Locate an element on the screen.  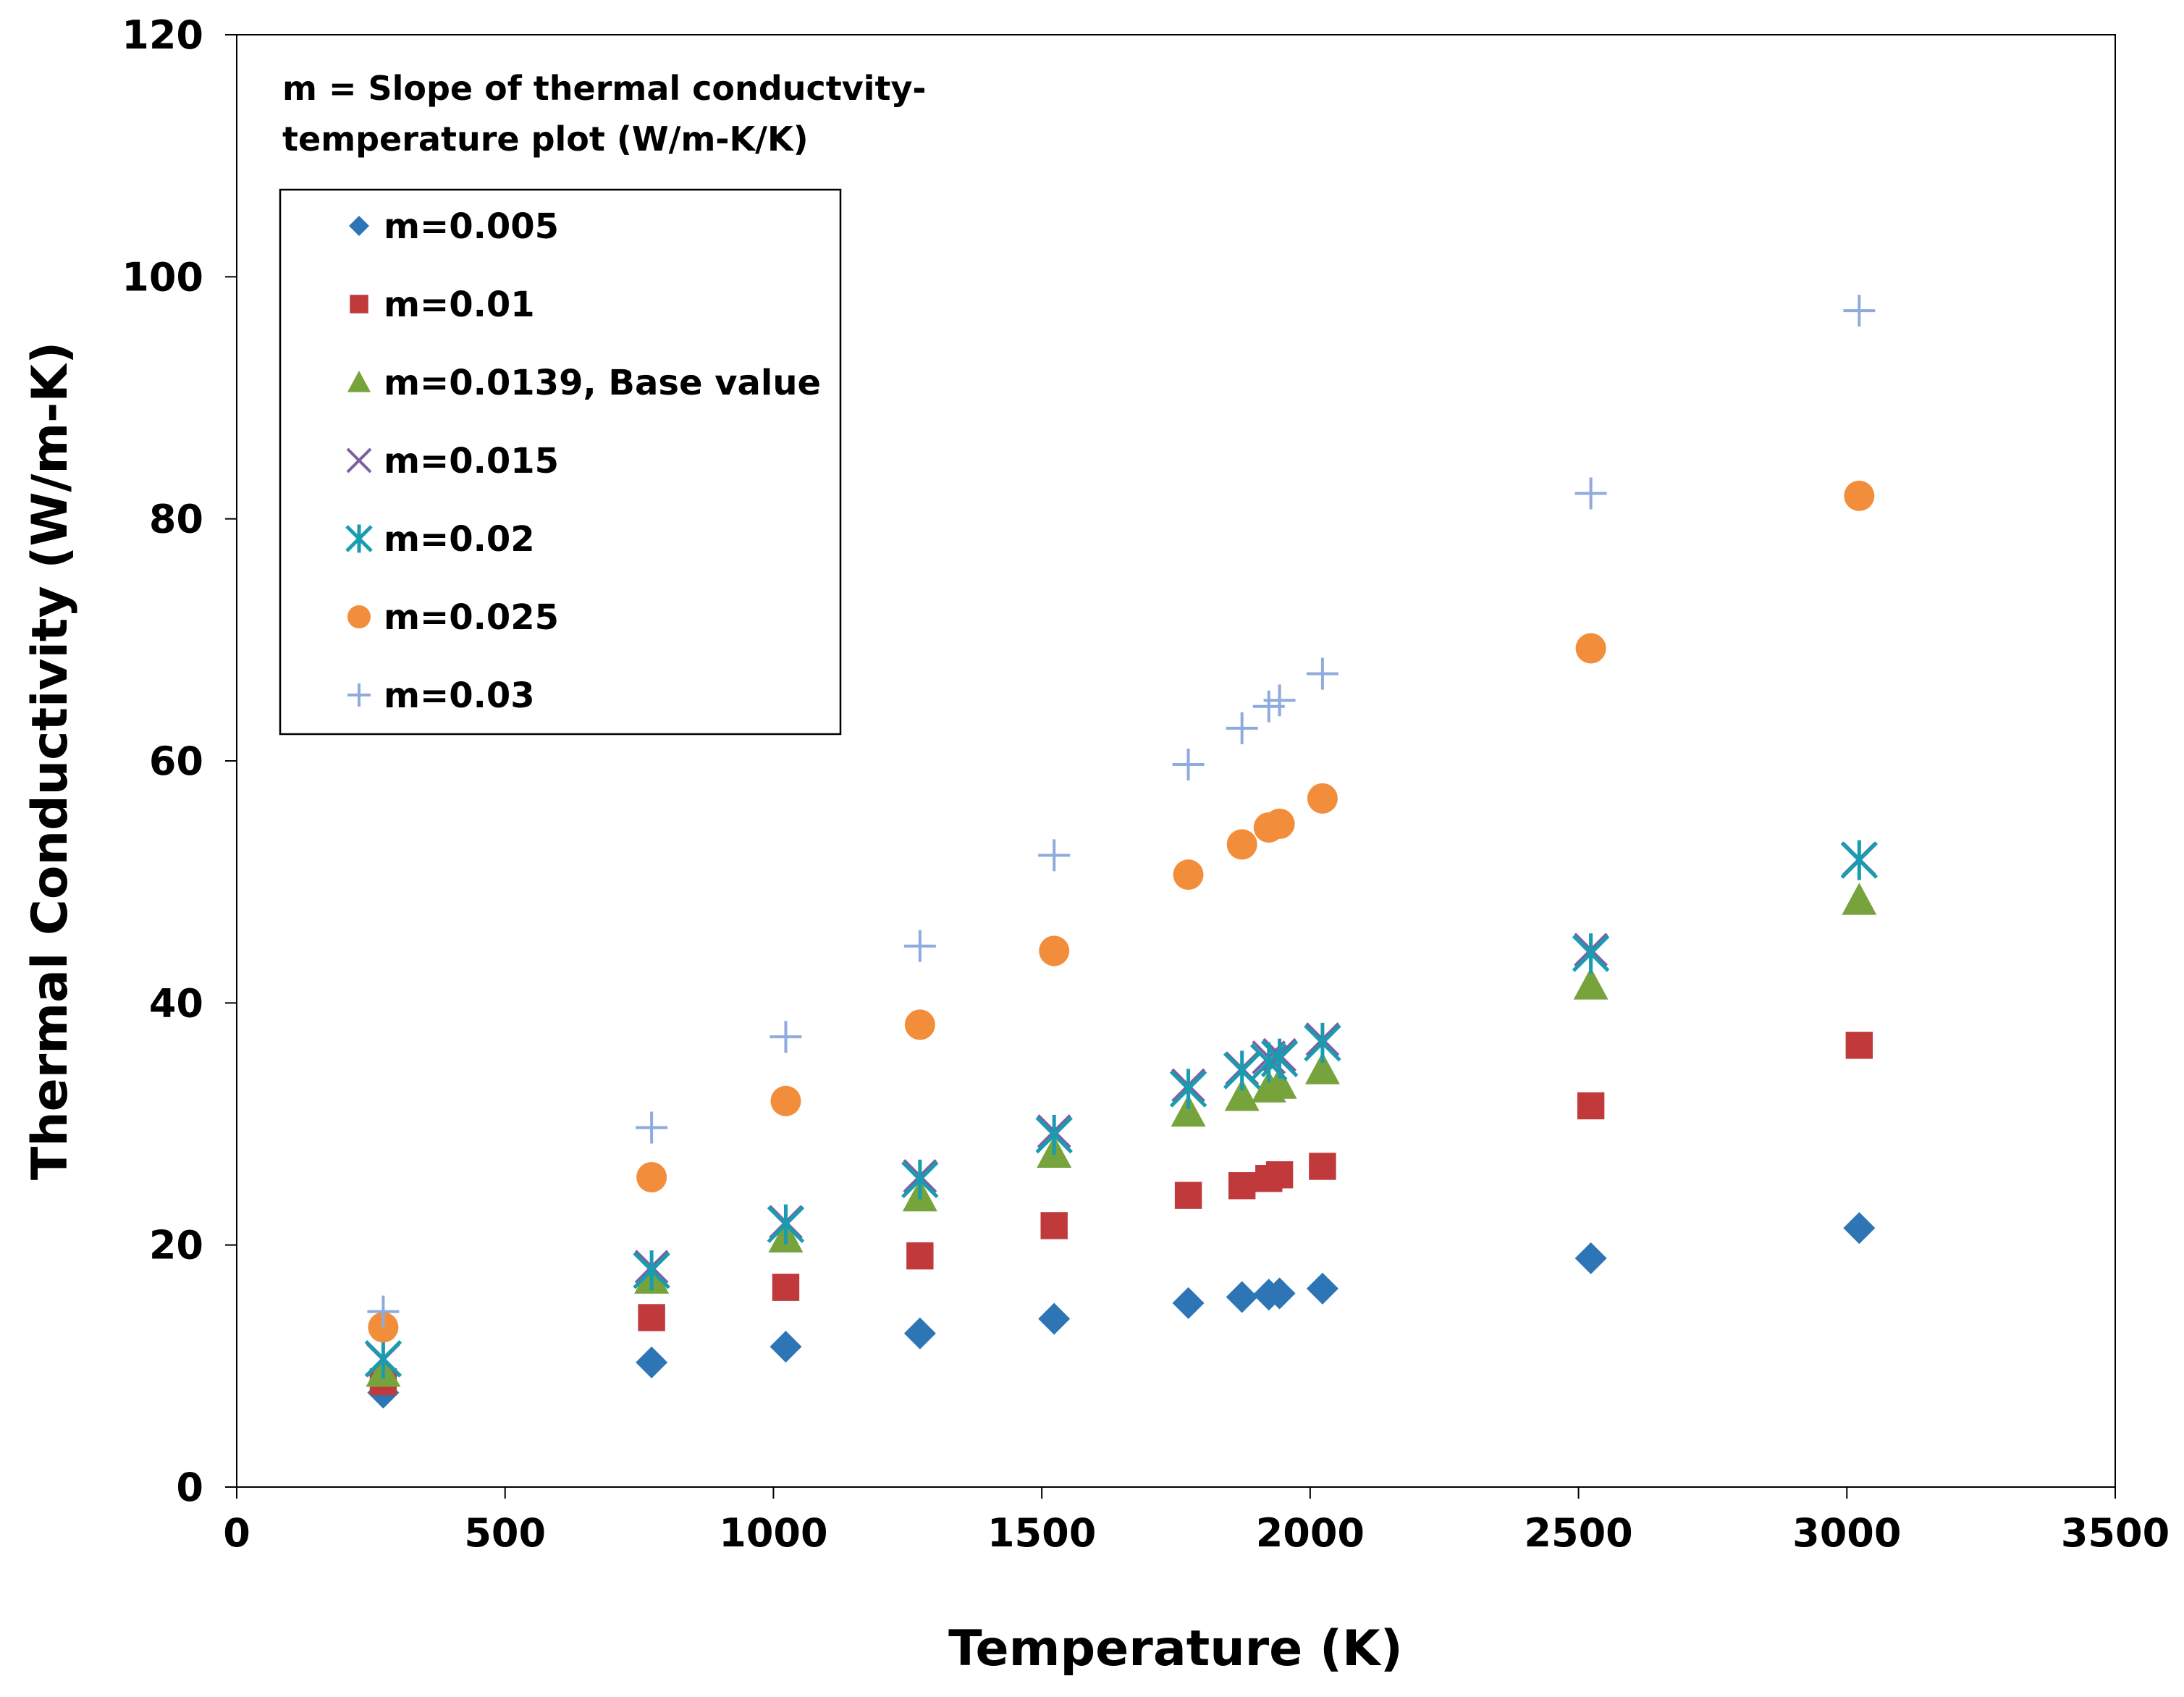
legend-item: m=0.005 is located at coordinates (454, 226).